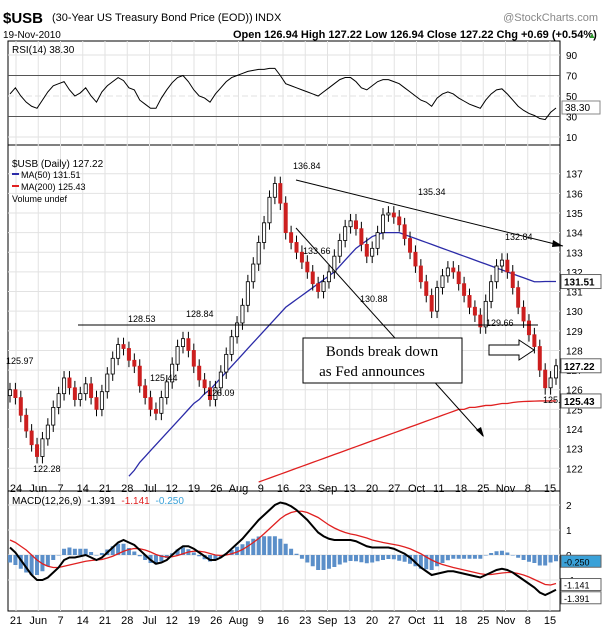 The height and width of the screenshot is (639, 606). What do you see at coordinates (506, 621) in the screenshot?
I see `x-tick-label-bottom: Nov` at bounding box center [506, 621].